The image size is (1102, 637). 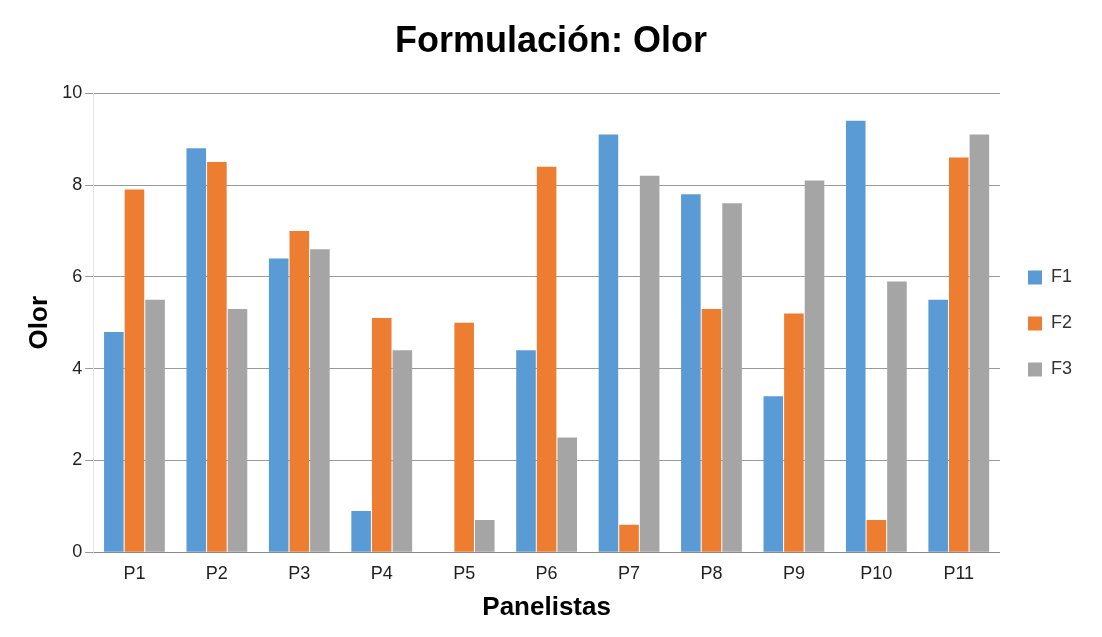 I want to click on x-tick-label: P9, so click(x=793, y=572).